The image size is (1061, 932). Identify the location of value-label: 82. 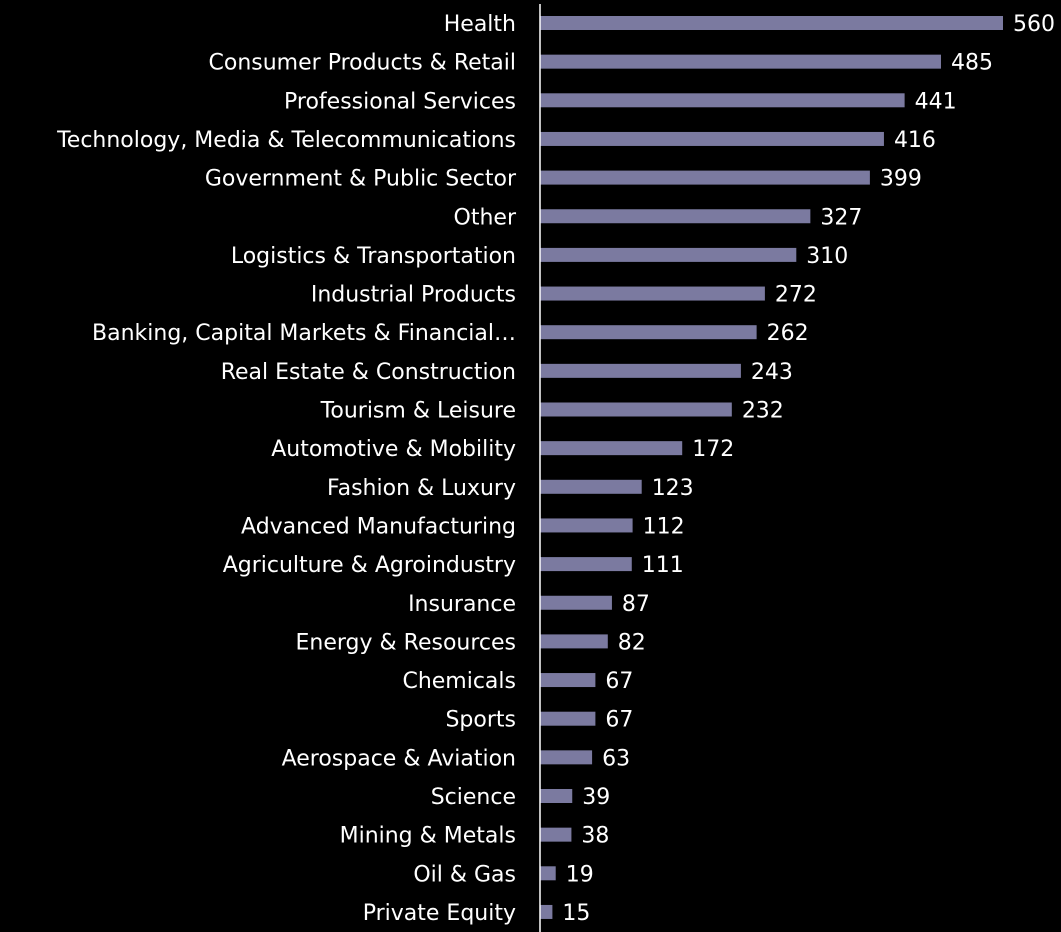
(632, 642).